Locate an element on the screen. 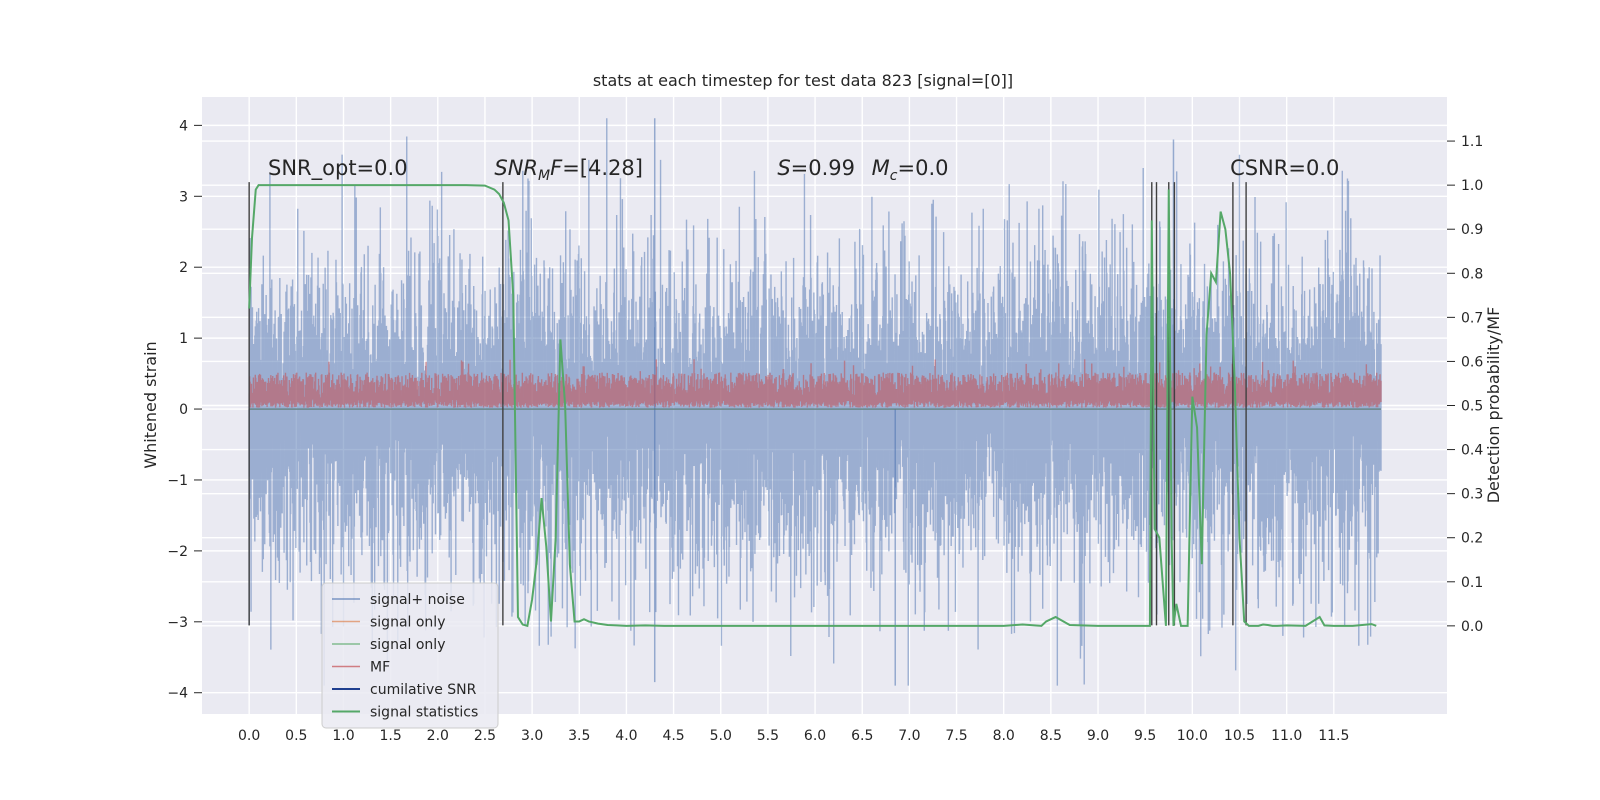 This screenshot has height=800, width=1600. y2-tick-label: 0.1 is located at coordinates (1472, 583).